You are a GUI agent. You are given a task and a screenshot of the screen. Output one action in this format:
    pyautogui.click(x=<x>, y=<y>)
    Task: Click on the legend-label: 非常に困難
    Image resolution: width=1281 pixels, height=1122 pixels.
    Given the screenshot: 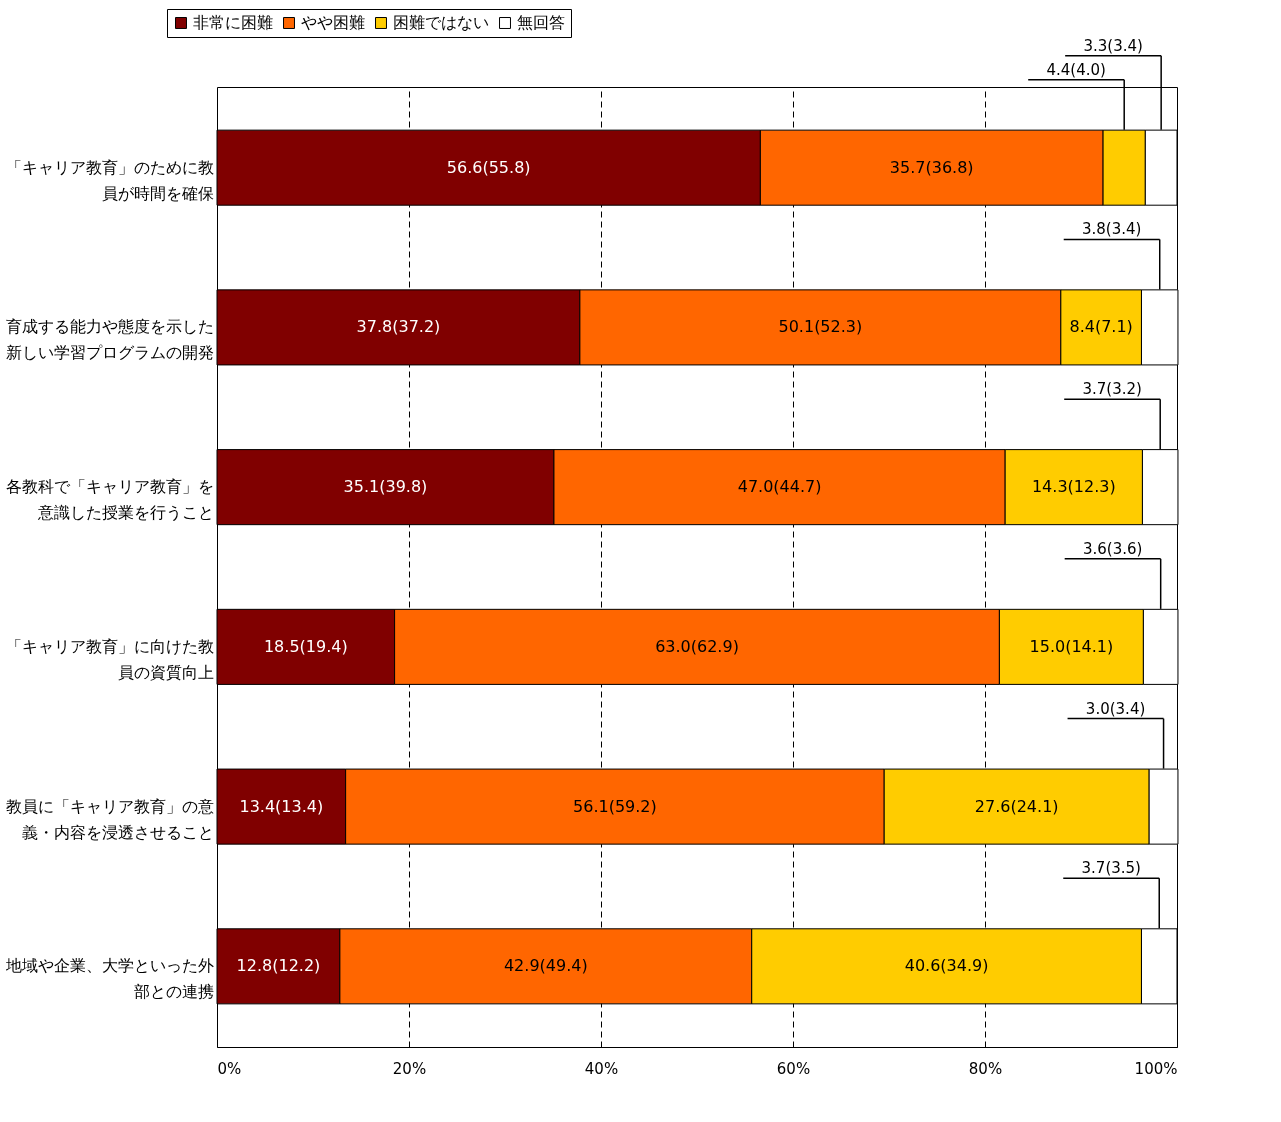 What is the action you would take?
    pyautogui.click(x=233, y=22)
    